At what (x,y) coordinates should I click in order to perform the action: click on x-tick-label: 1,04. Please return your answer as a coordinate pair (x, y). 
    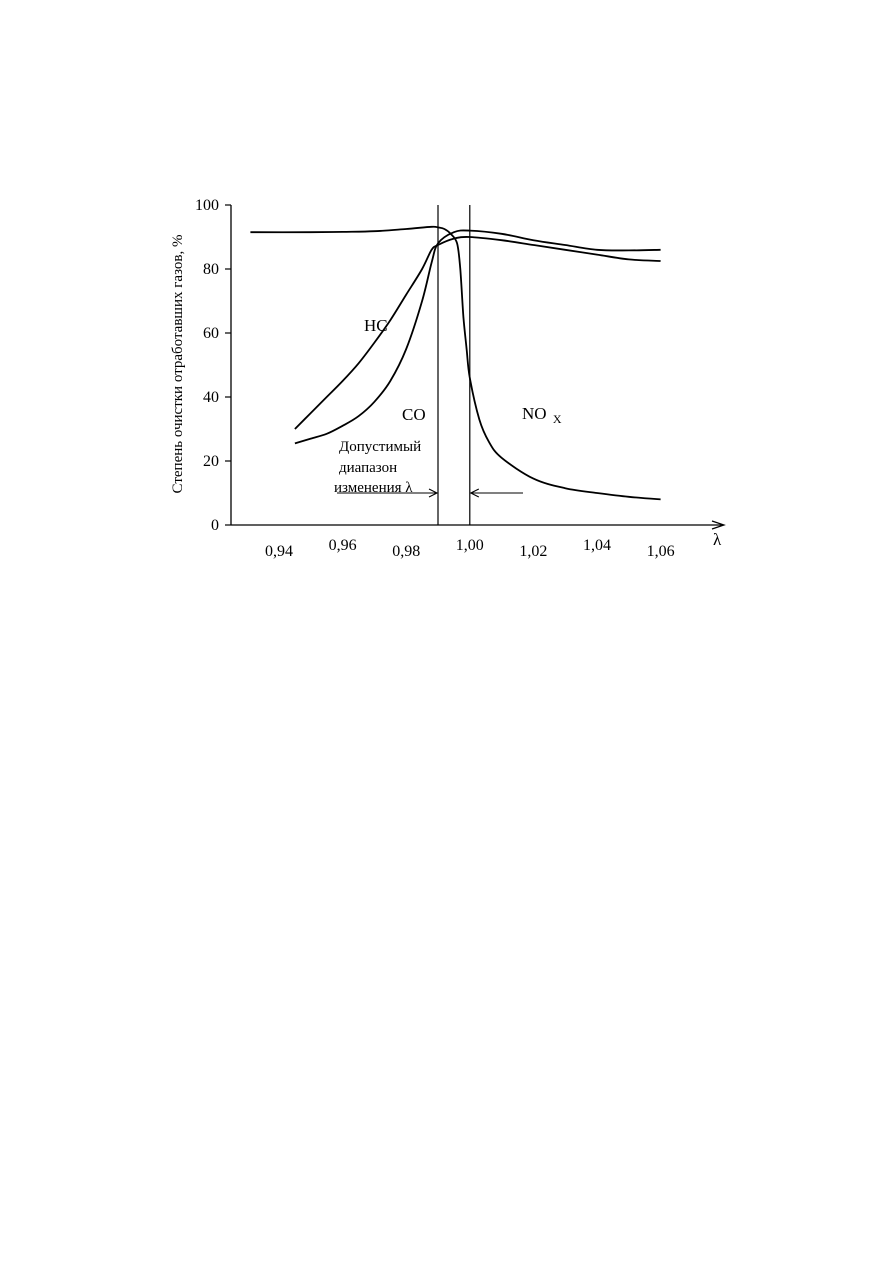
    Looking at the image, I should click on (597, 545).